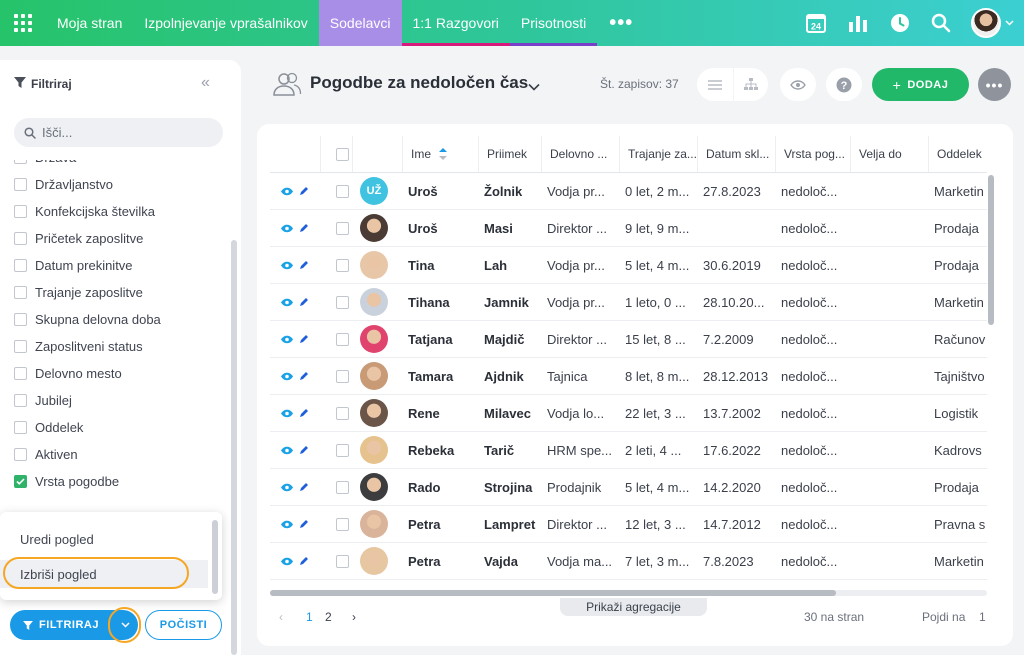  I want to click on more-options-button: •••, so click(994, 84).